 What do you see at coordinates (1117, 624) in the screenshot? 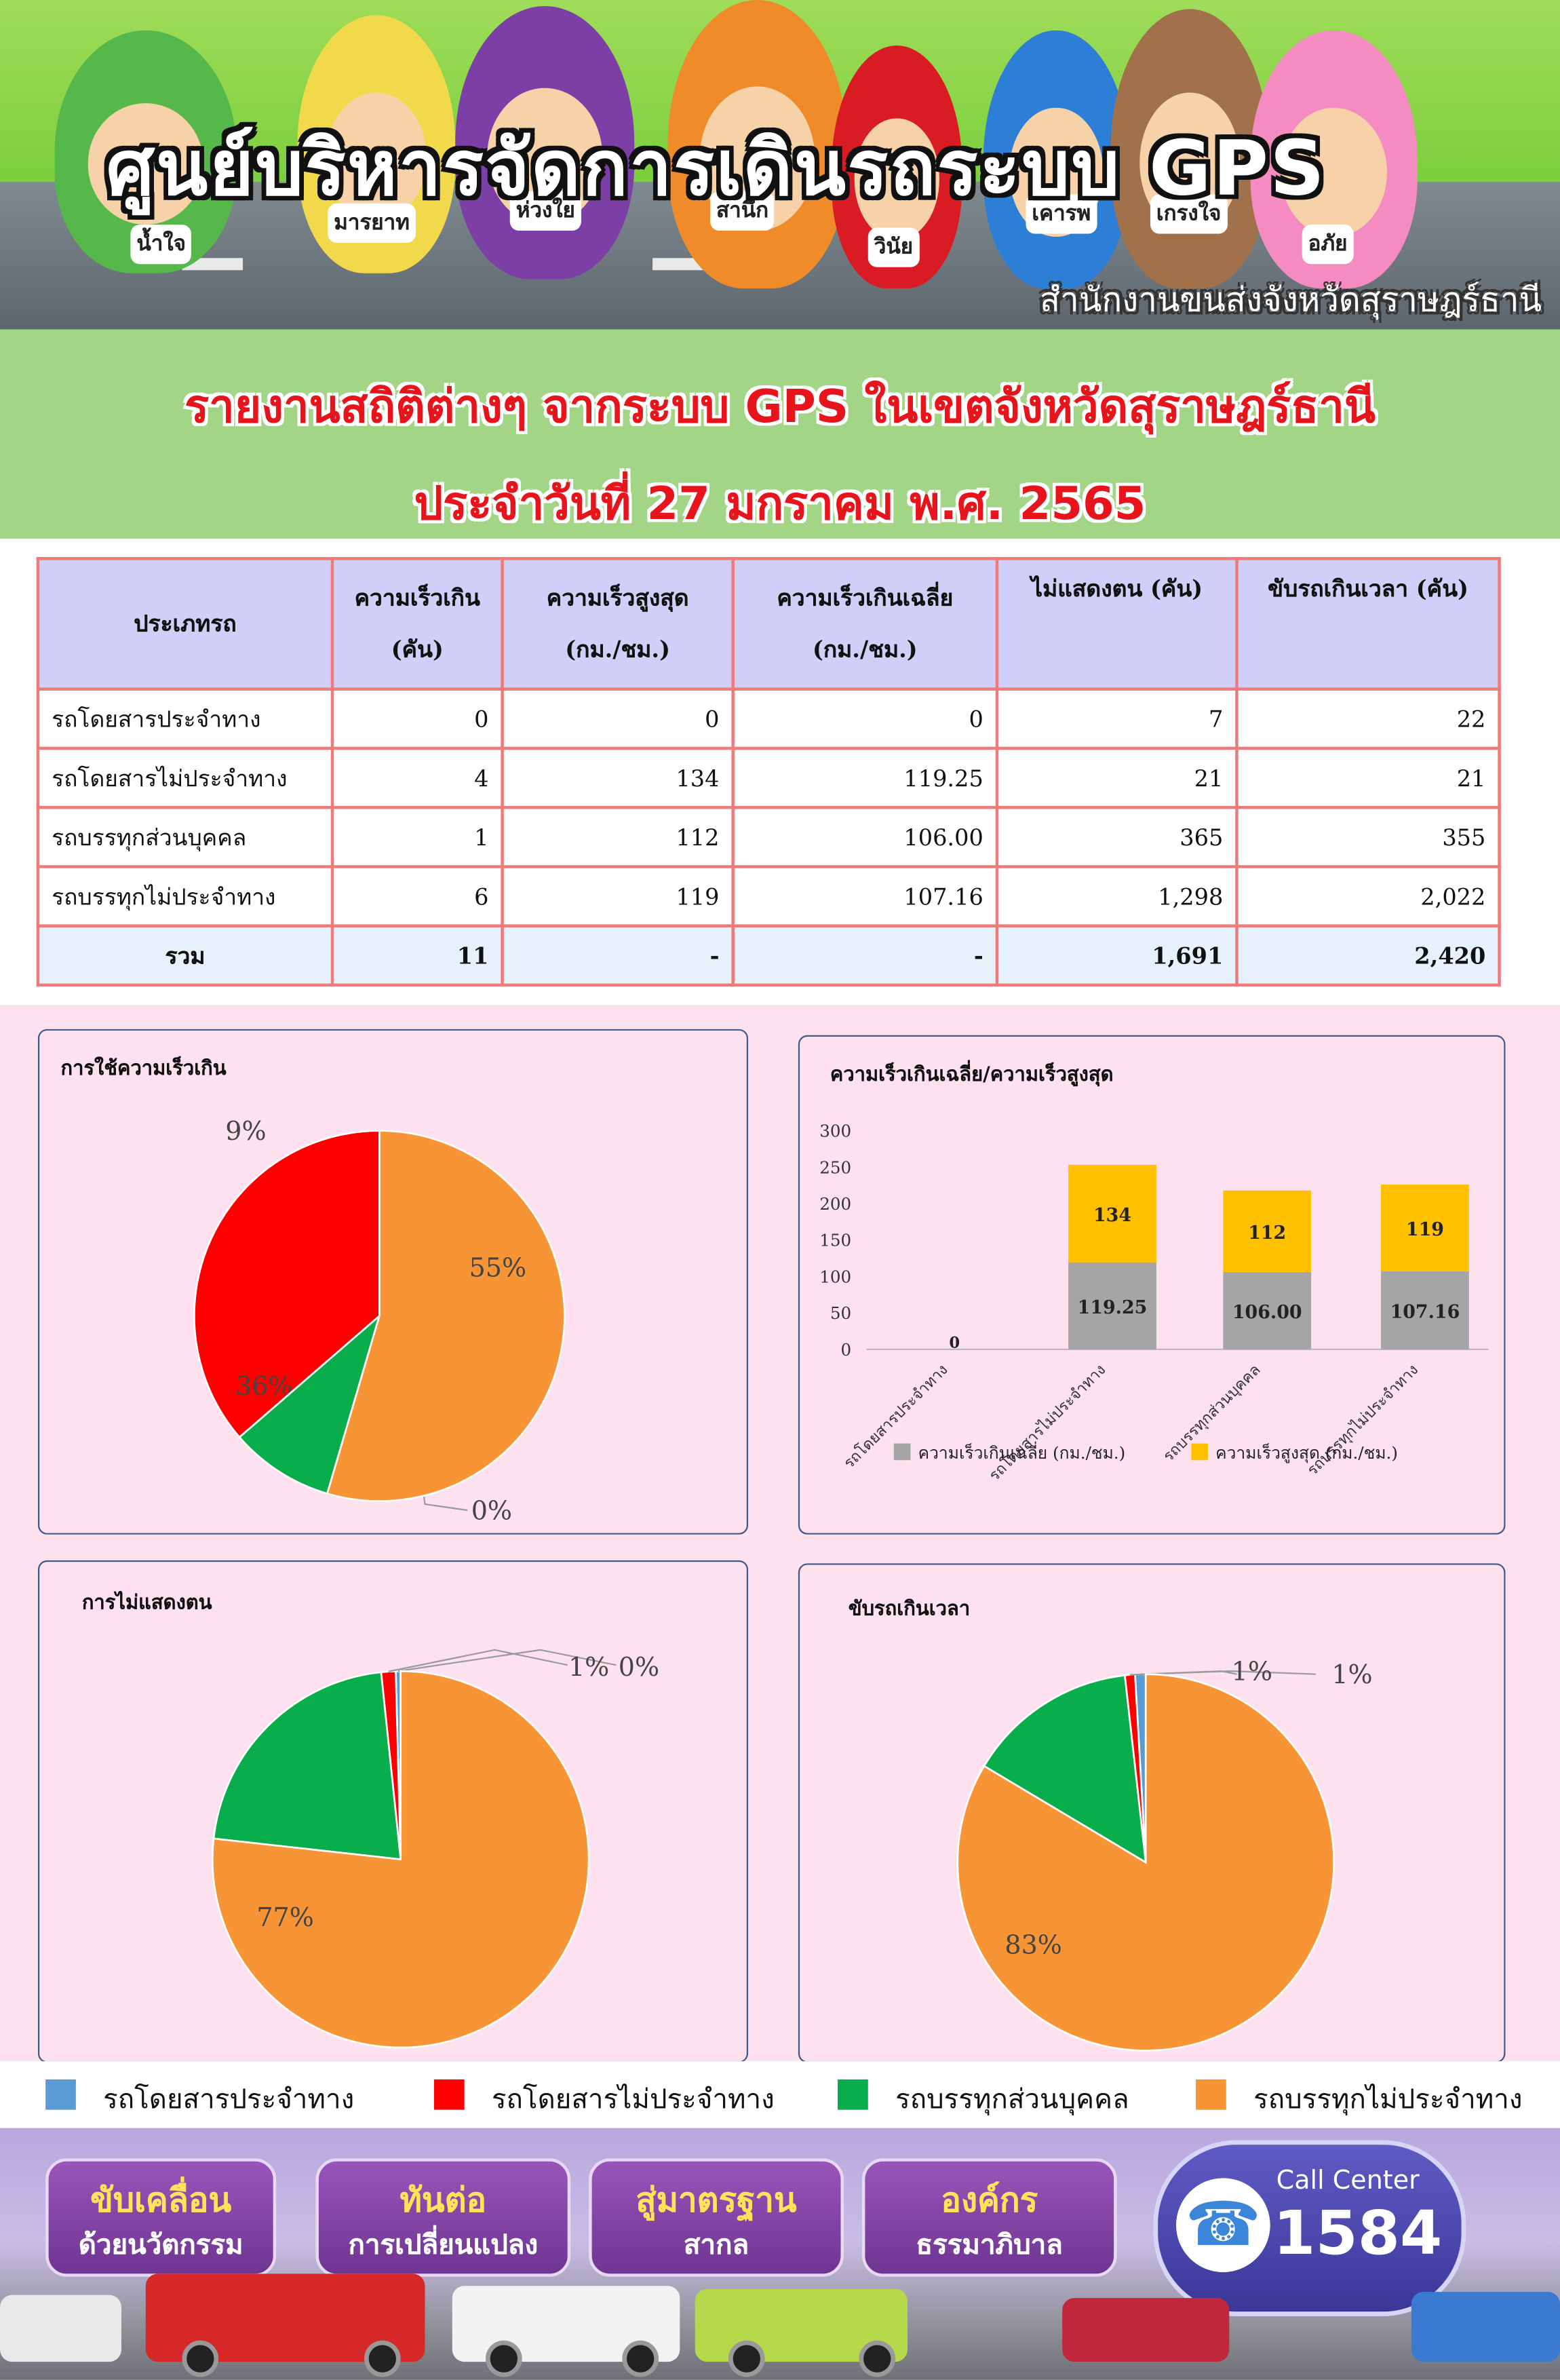
I see `col-header-no-id: ไม่แสดงตน (คัน)` at bounding box center [1117, 624].